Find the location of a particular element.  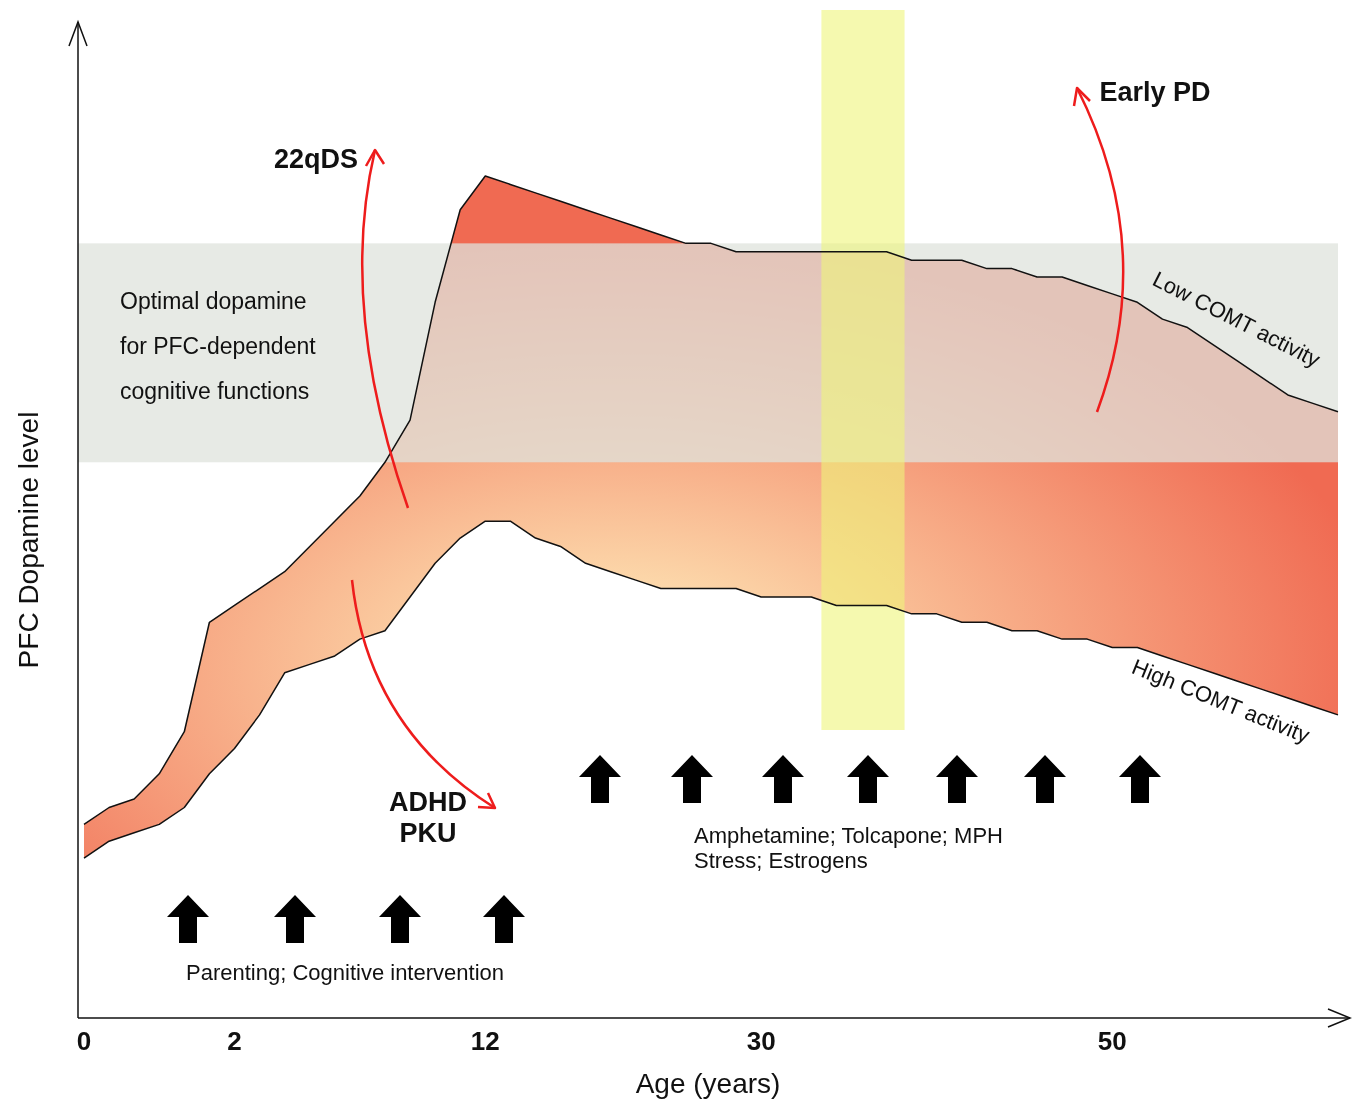

x-tick-label: 30 is located at coordinates (761, 1041).